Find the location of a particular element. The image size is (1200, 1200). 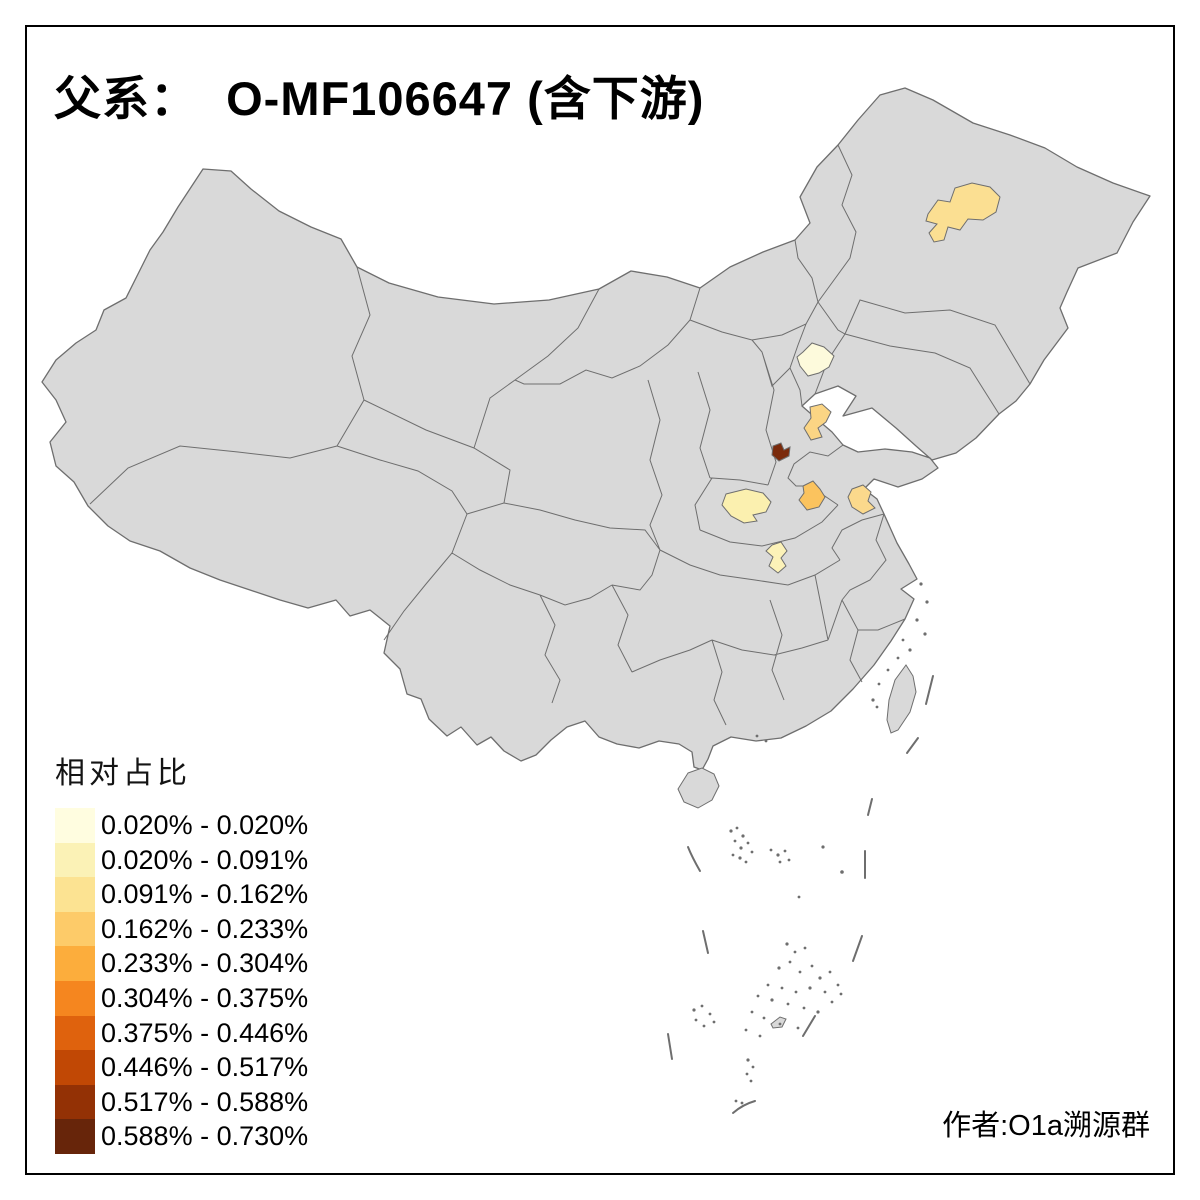

taiwan-island is located at coordinates (901, 699).